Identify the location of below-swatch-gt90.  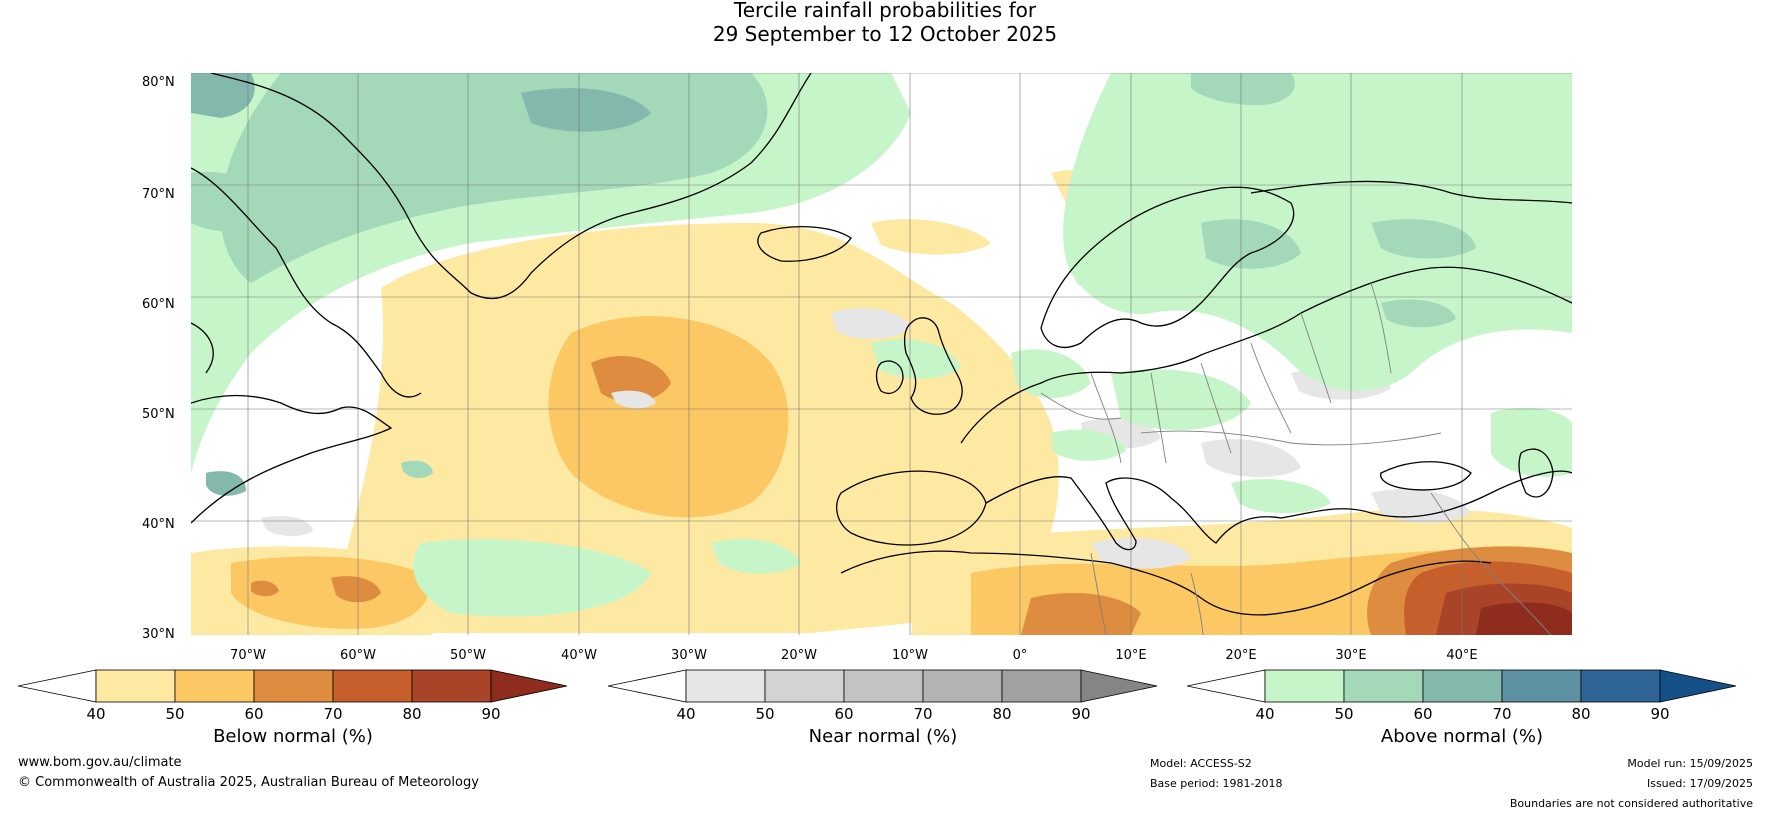
(529, 686).